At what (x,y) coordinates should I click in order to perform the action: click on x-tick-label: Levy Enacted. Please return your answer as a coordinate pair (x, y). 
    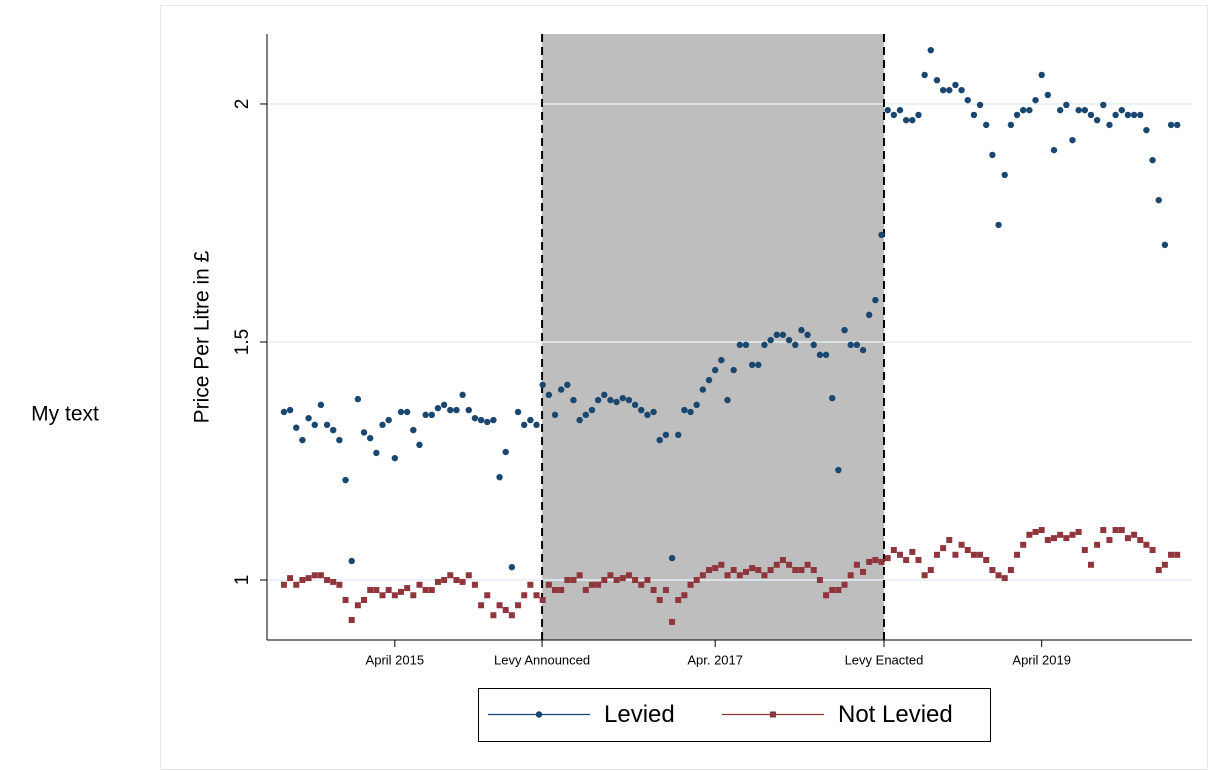
    Looking at the image, I should click on (884, 659).